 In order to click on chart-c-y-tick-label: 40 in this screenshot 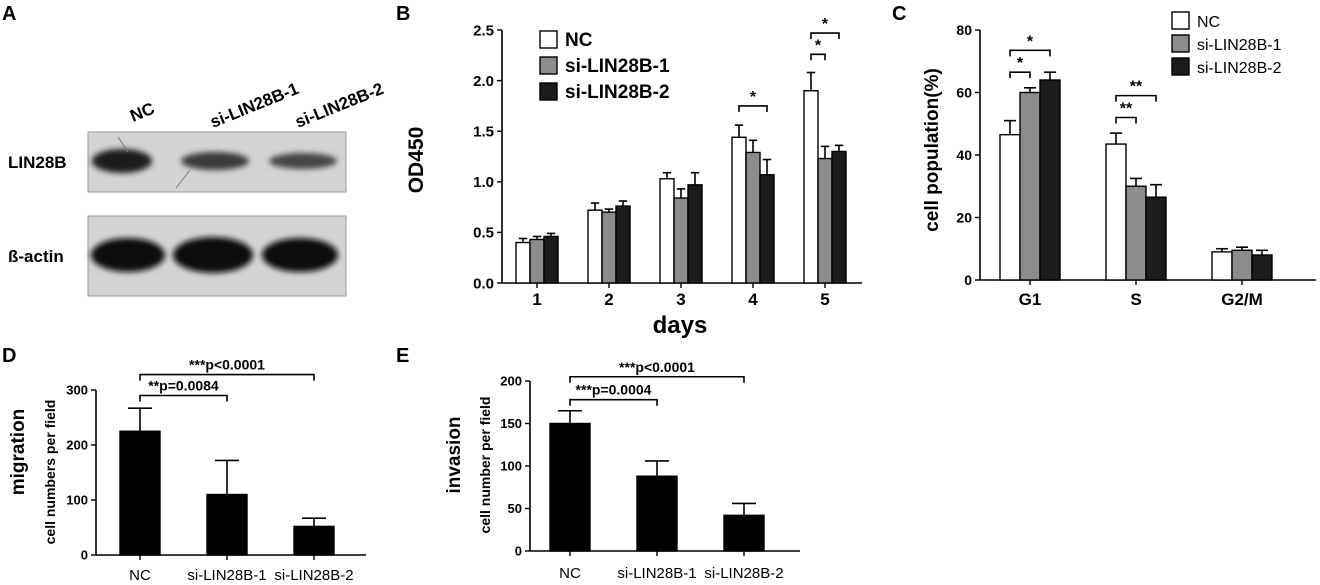, I will do `click(964, 155)`.